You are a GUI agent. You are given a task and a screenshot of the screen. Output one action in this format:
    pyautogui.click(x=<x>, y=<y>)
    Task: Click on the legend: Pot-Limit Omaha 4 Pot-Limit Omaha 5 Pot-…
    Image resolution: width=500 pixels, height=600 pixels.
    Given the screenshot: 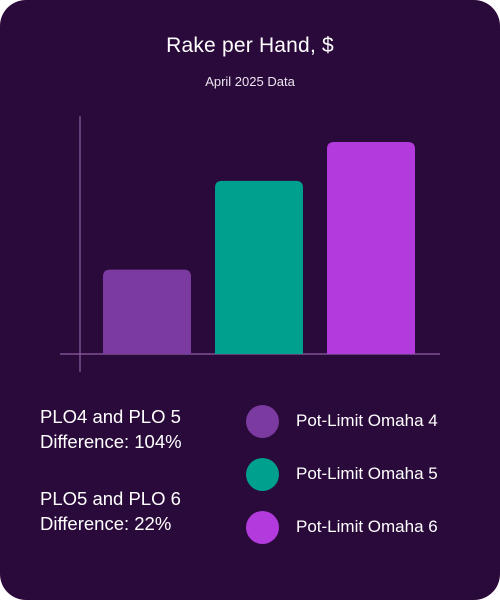 What is the action you would take?
    pyautogui.click(x=342, y=483)
    